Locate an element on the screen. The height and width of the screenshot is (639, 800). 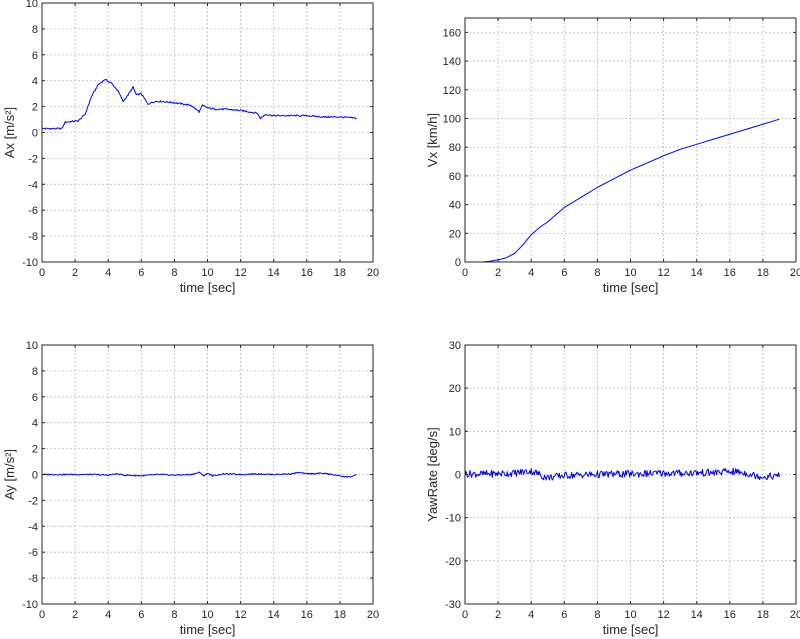
y-tick-label: 160 is located at coordinates (452, 33).